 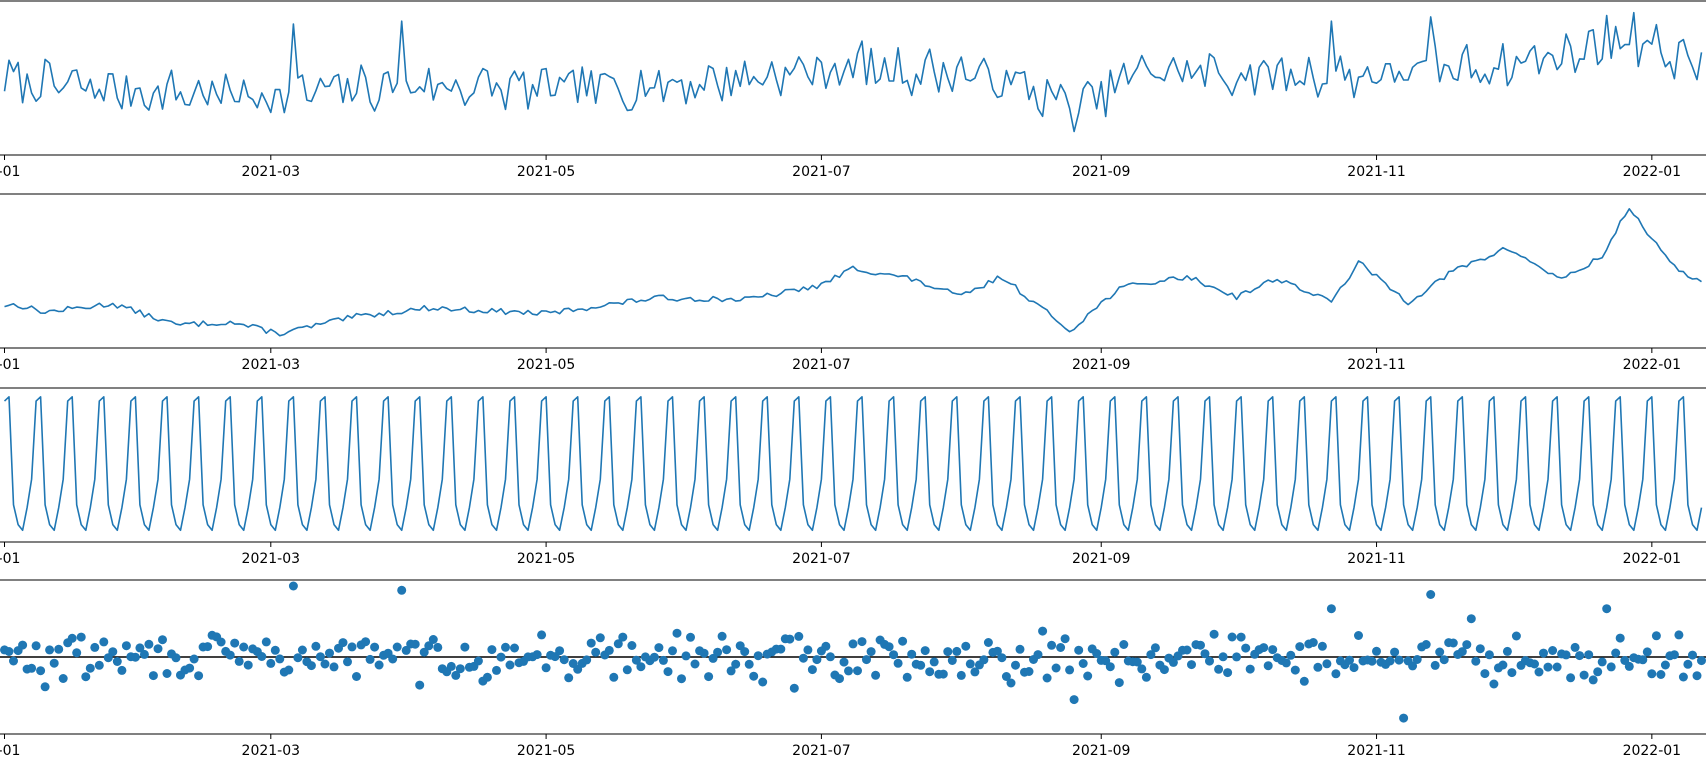 I want to click on x-tick-label: 2021-11, so click(x=1376, y=365).